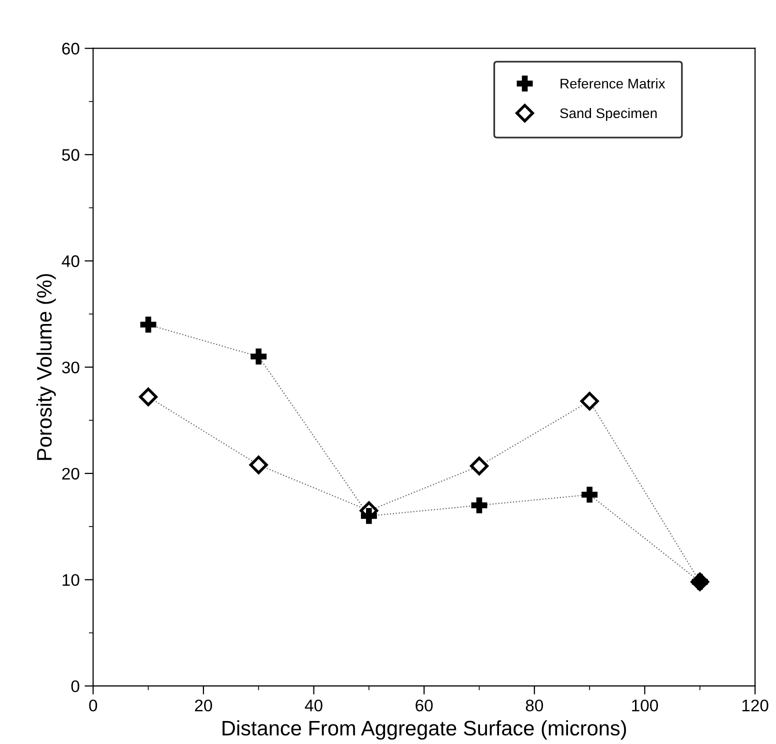 The width and height of the screenshot is (776, 744). Describe the element at coordinates (71, 368) in the screenshot. I see `y-tick-label: 30` at that location.